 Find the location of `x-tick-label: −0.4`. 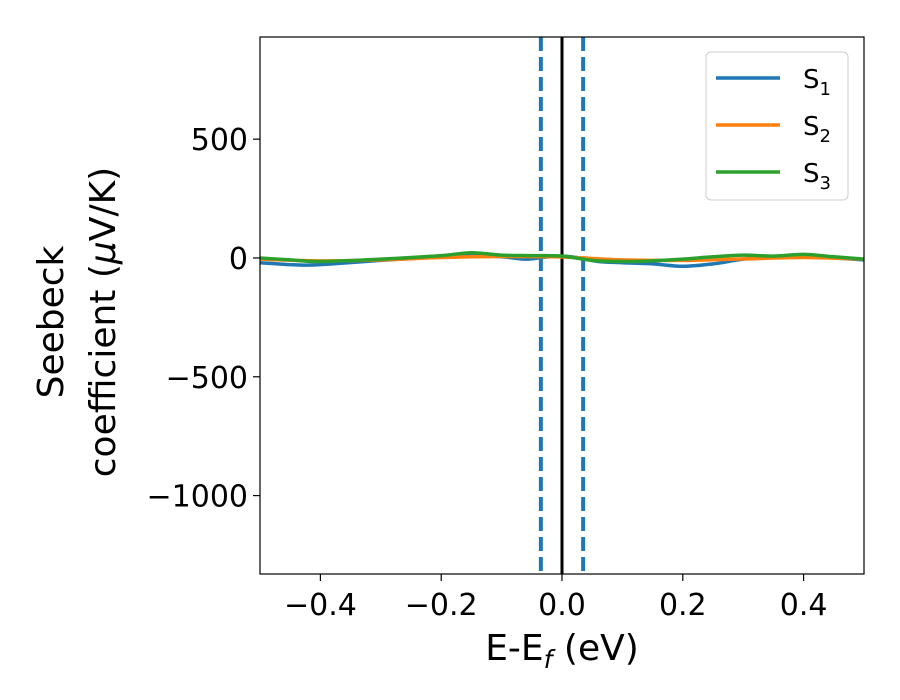

x-tick-label: −0.4 is located at coordinates (320, 605).